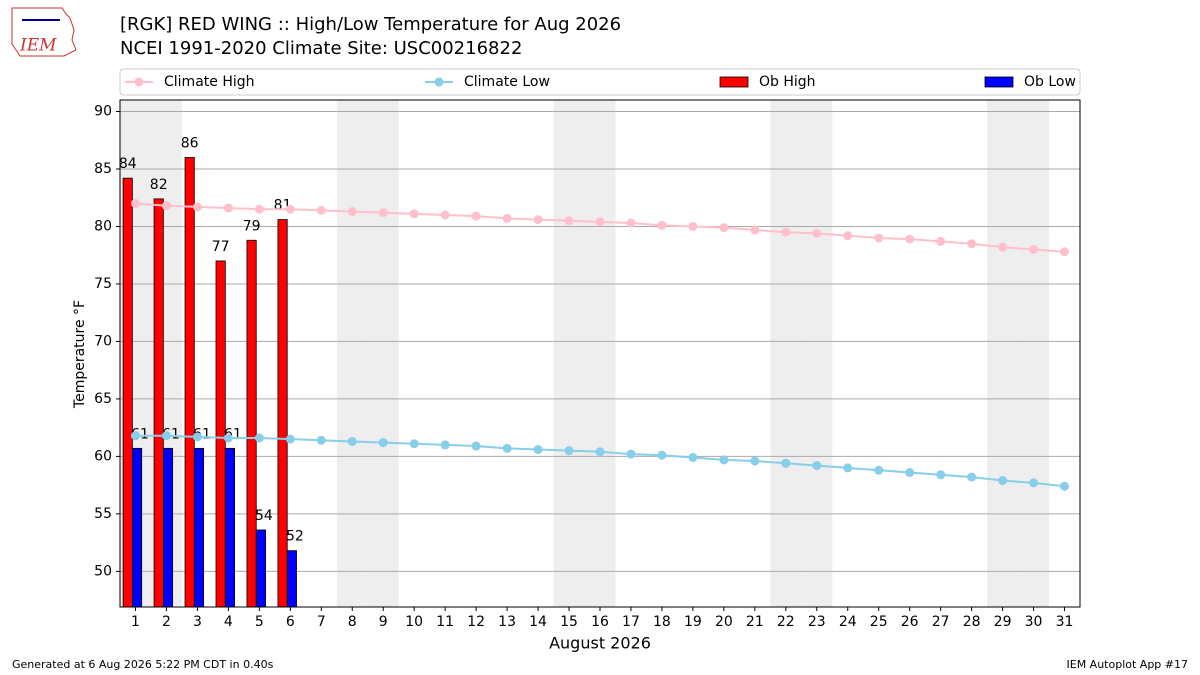 The width and height of the screenshot is (1200, 675). Describe the element at coordinates (414, 622) in the screenshot. I see `x-tick-label: 10` at that location.